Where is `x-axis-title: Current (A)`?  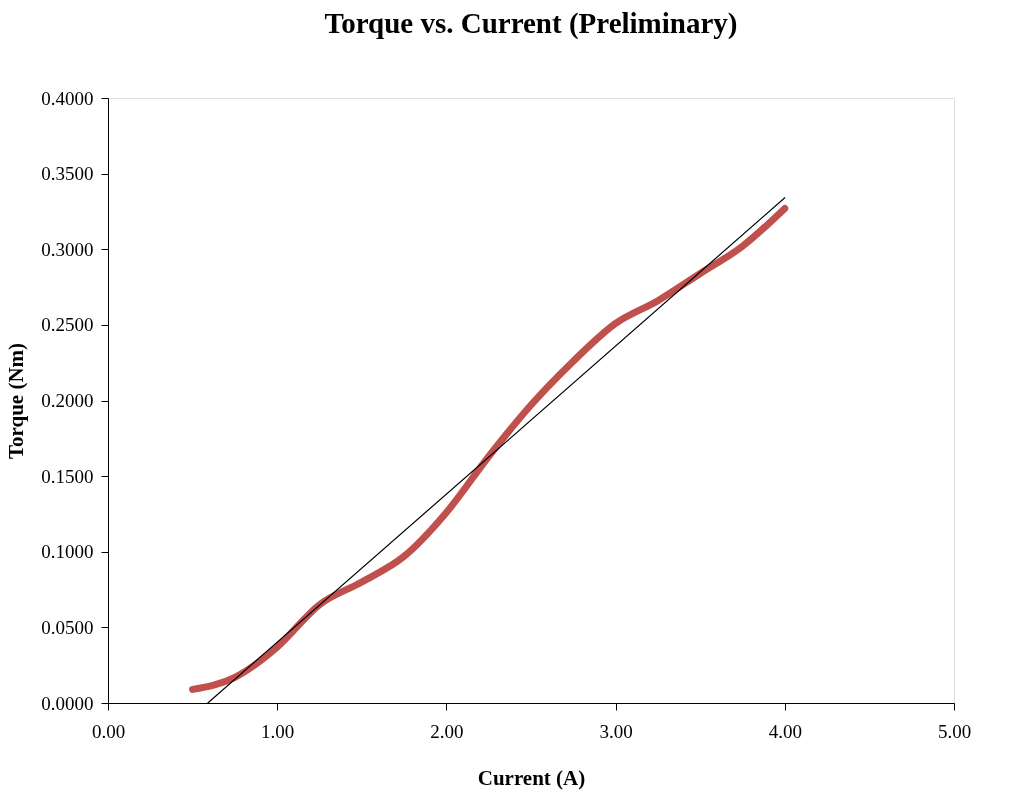
x-axis-title: Current (A) is located at coordinates (531, 777).